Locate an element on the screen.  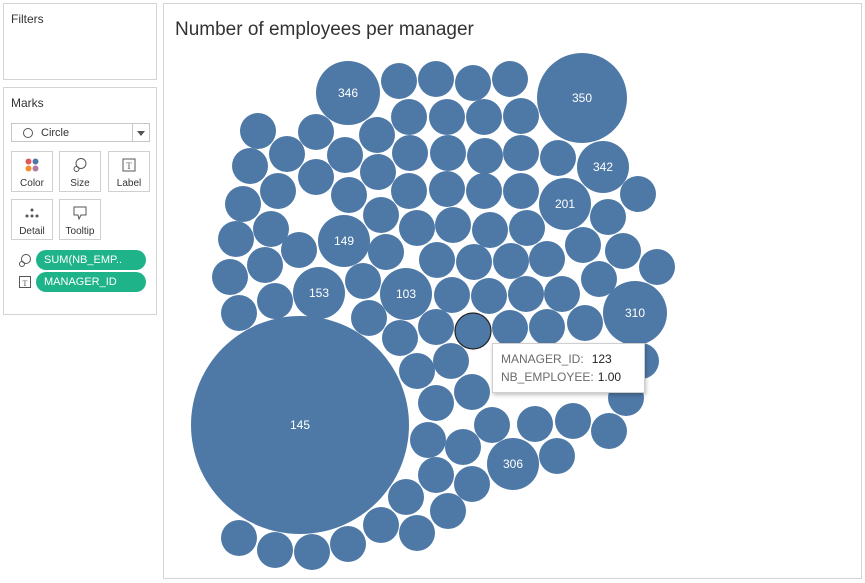
detail-button: Detail is located at coordinates (32, 219).